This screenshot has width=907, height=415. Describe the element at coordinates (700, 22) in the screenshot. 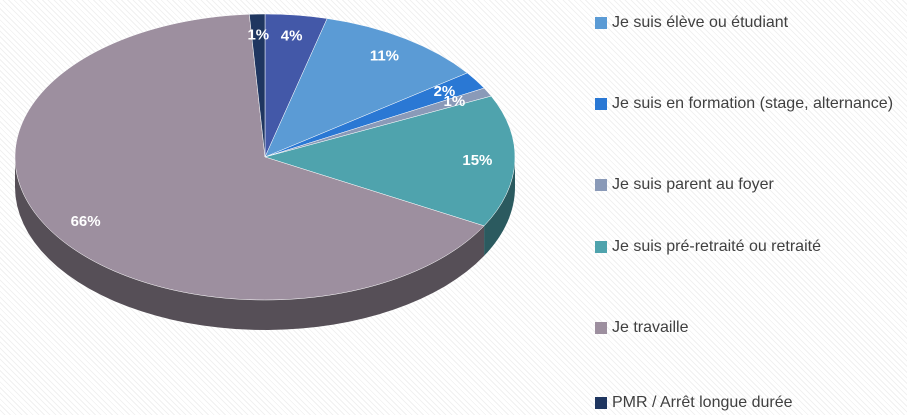

I see `legend-label: Je suis élève ou étudiant` at that location.